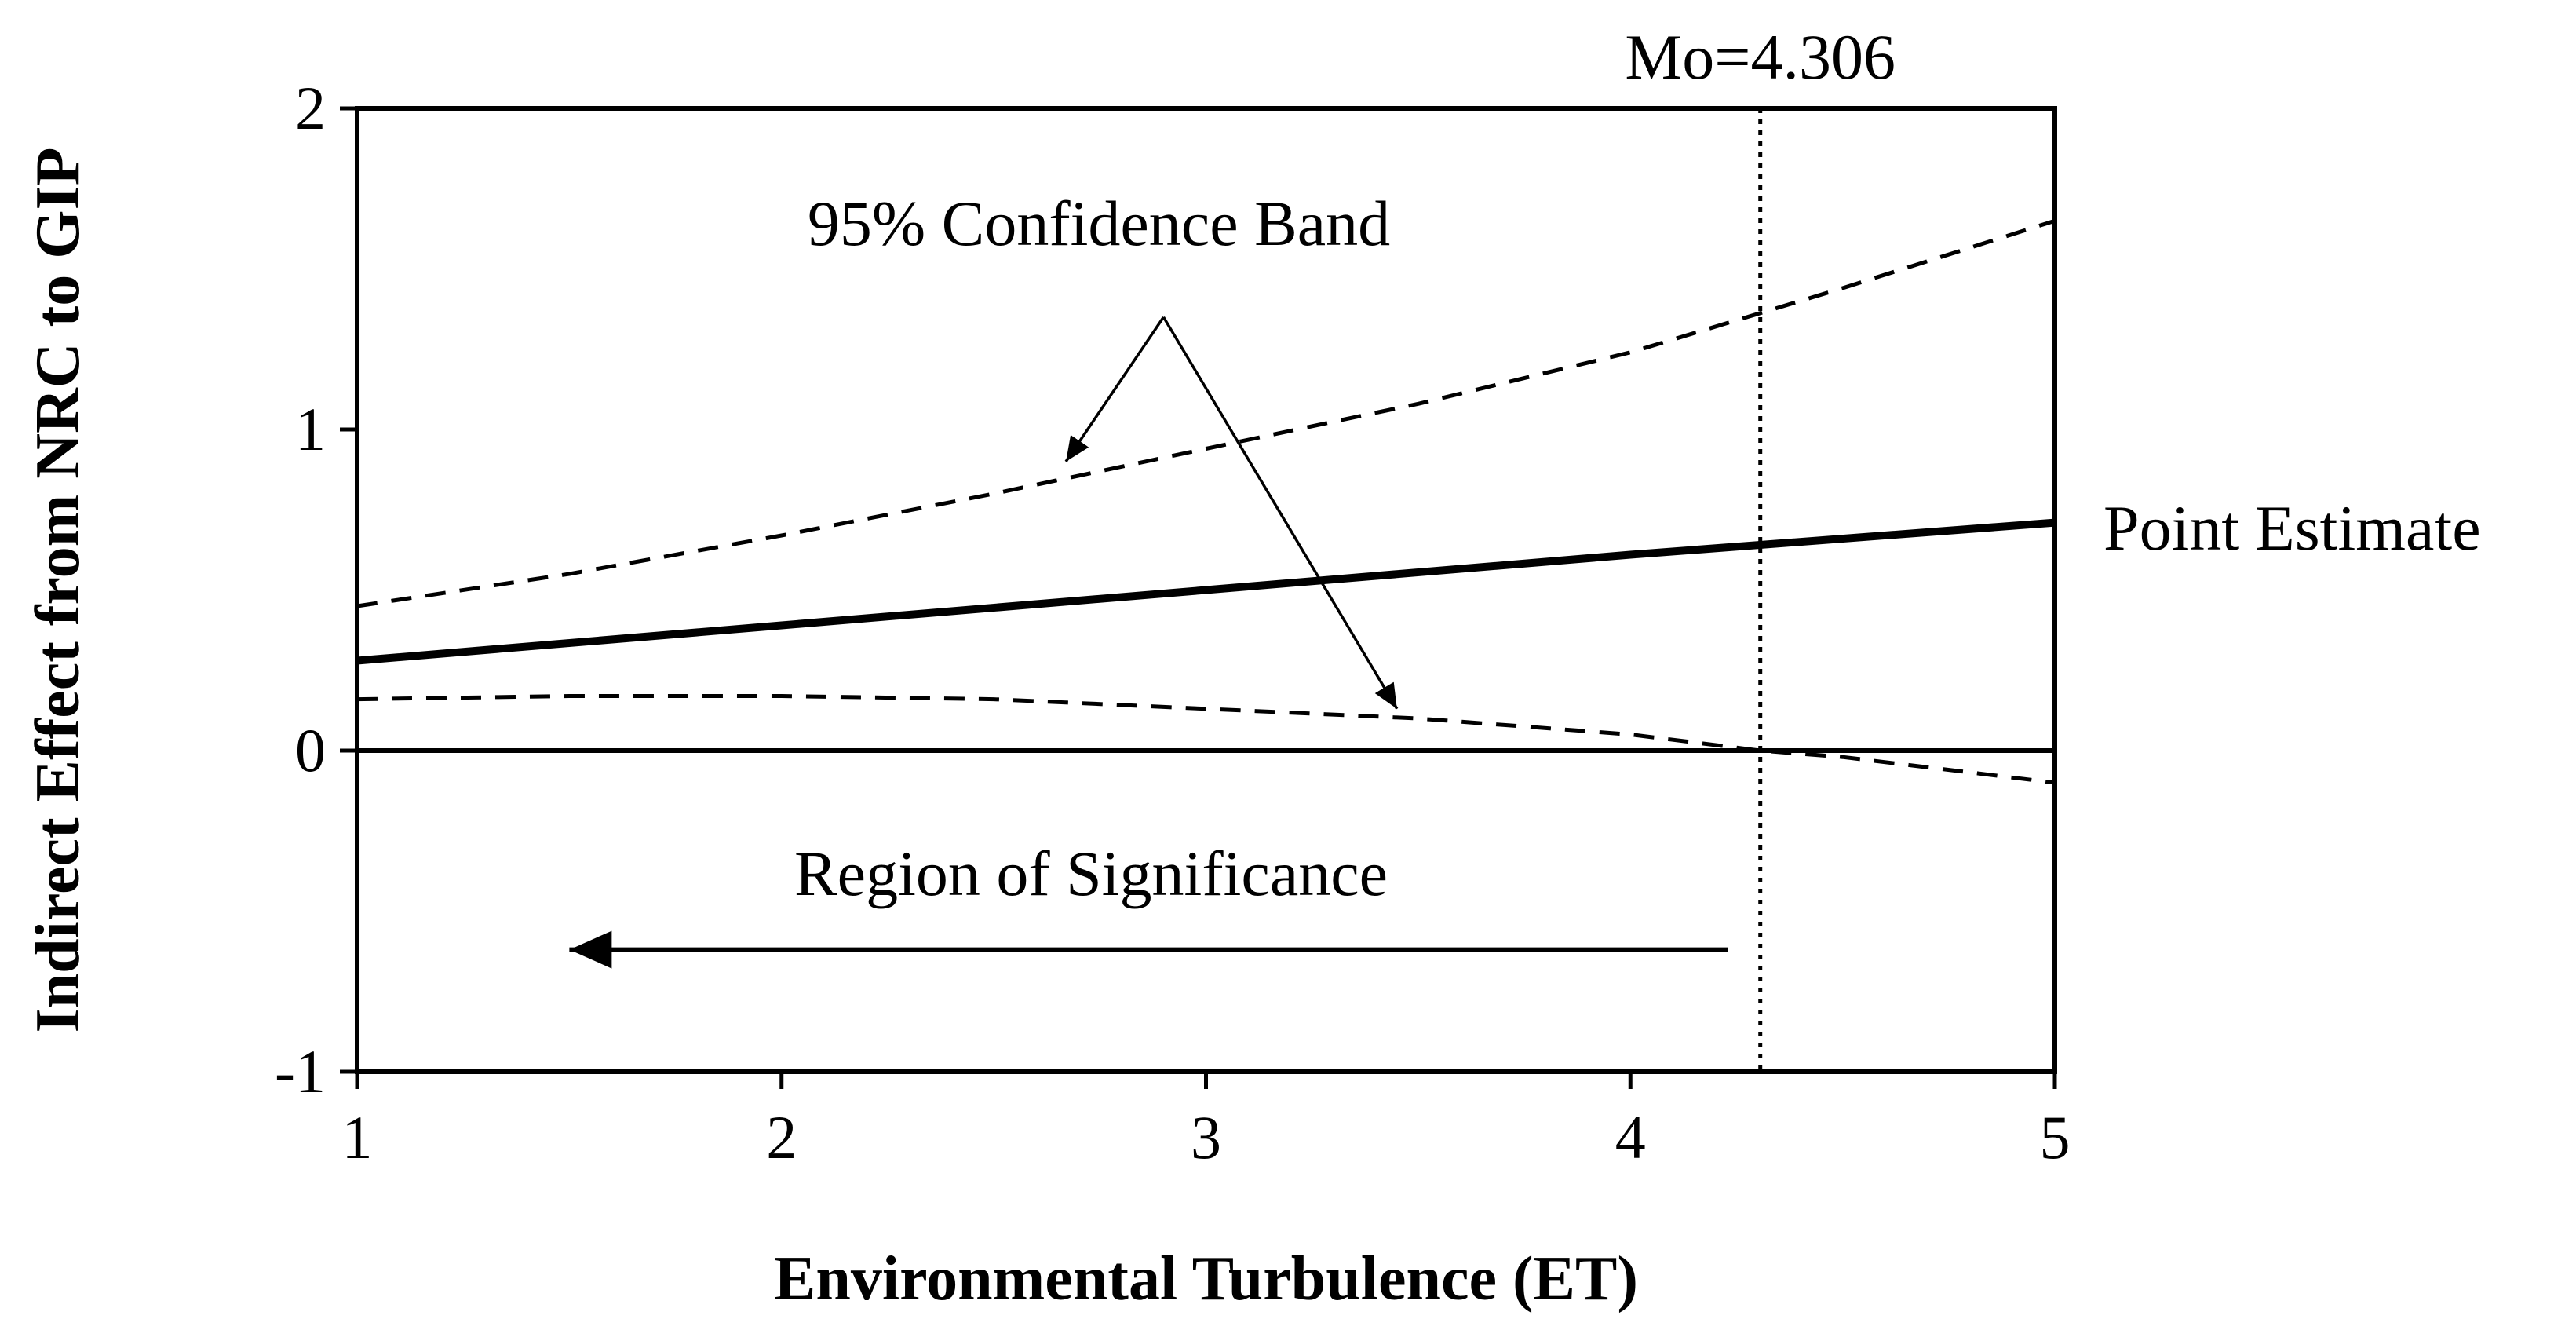  What do you see at coordinates (310, 429) in the screenshot?
I see `y-tick-label: 1` at bounding box center [310, 429].